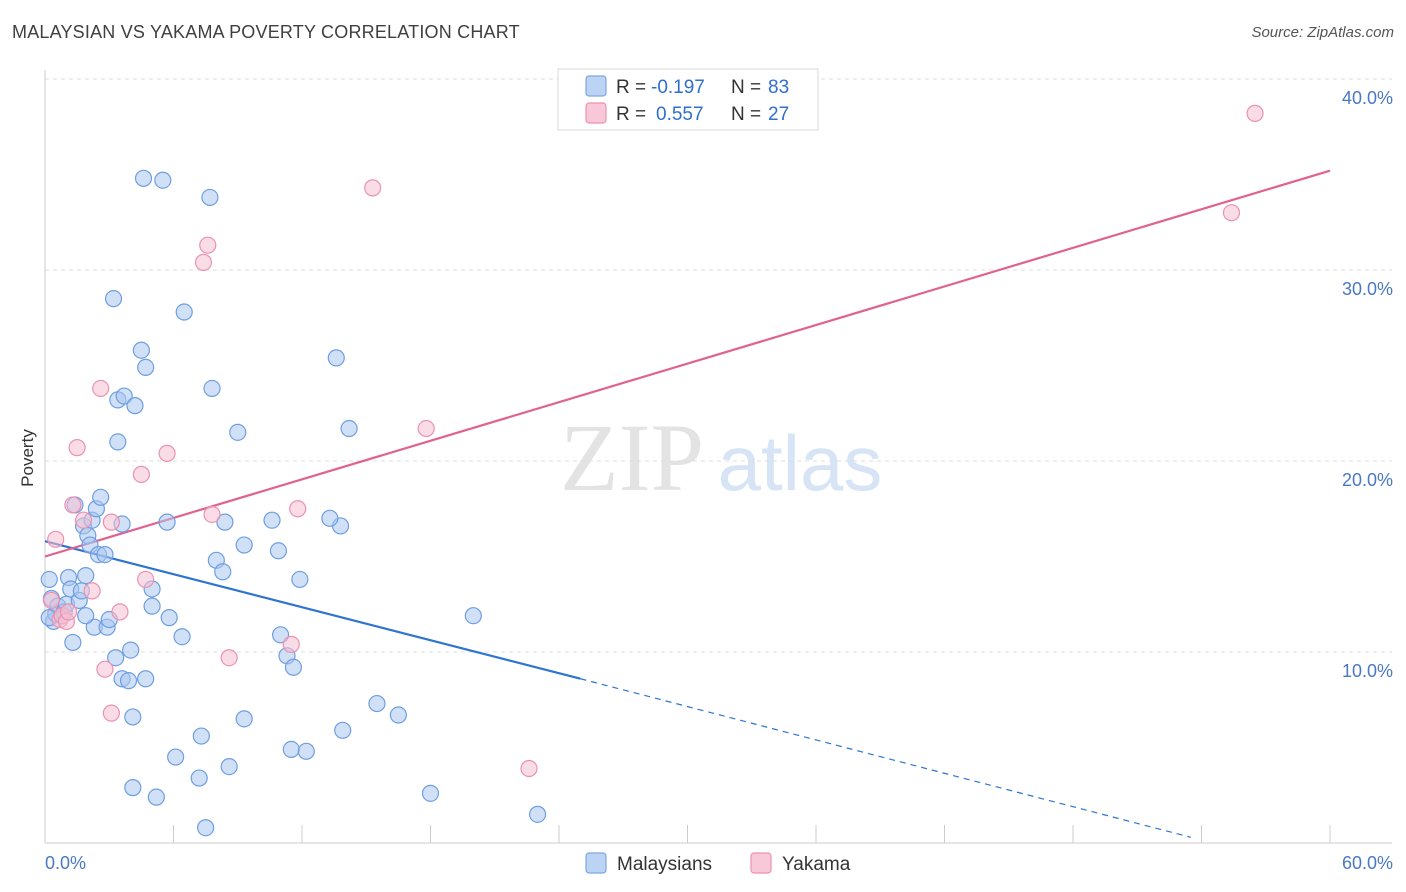 This screenshot has width=1406, height=892. I want to click on legend-swatch-yakama, so click(596, 113).